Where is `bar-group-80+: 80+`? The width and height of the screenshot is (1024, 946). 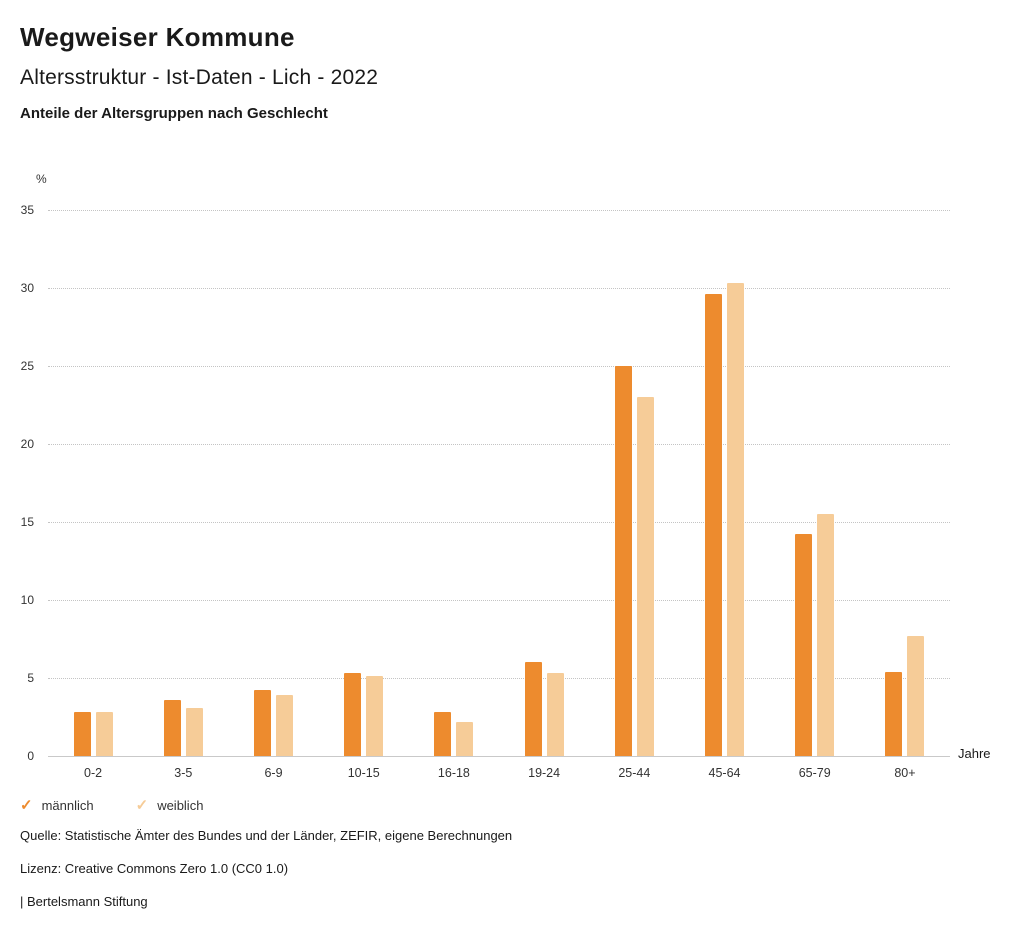 bar-group-80+: 80+ is located at coordinates (905, 495).